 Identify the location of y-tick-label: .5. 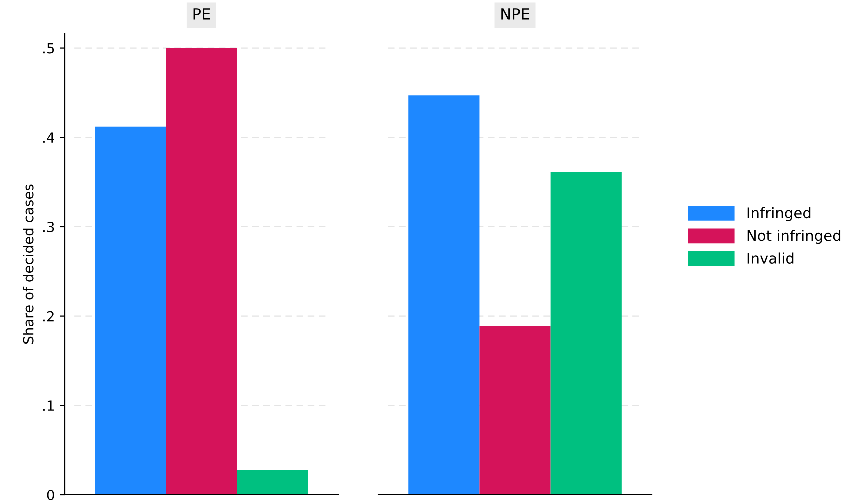
(49, 48).